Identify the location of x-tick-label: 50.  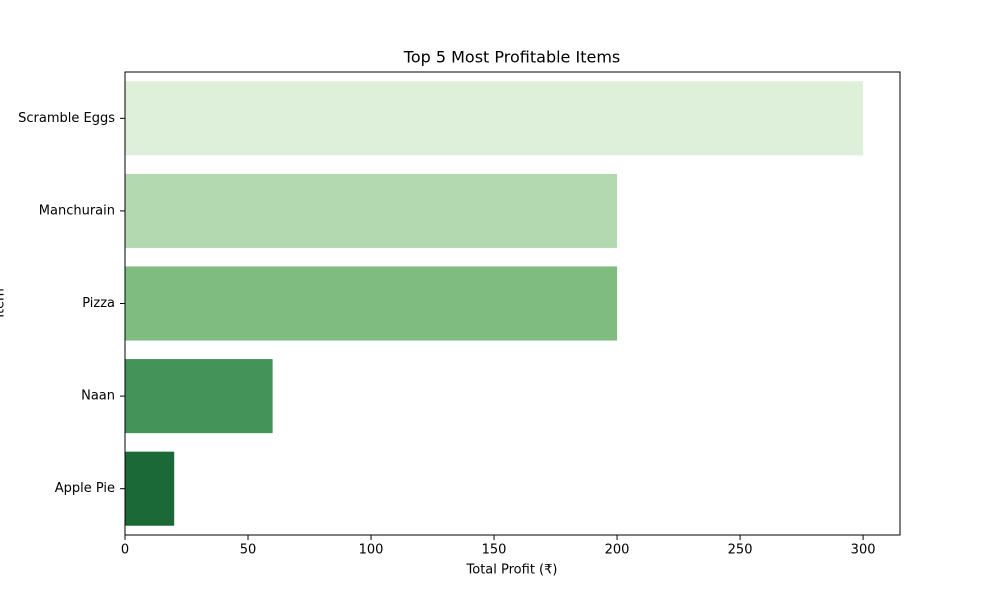
(248, 550).